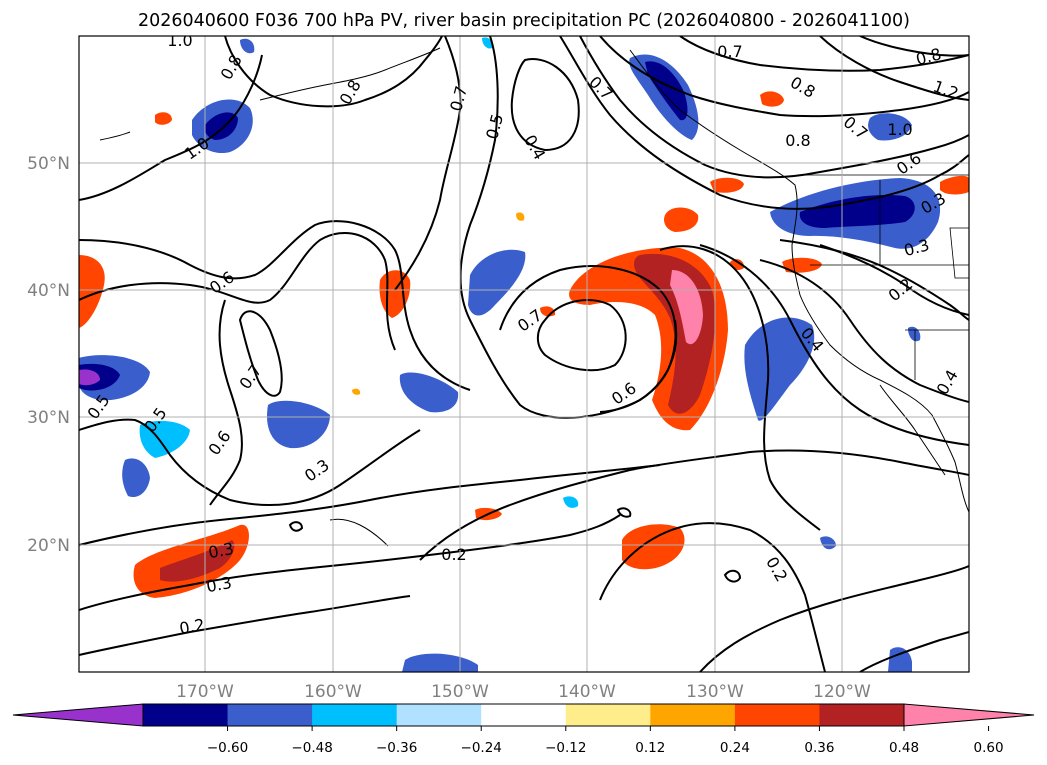 The width and height of the screenshot is (1047, 765). I want to click on colorbar-tick-label: 0.36, so click(819, 748).